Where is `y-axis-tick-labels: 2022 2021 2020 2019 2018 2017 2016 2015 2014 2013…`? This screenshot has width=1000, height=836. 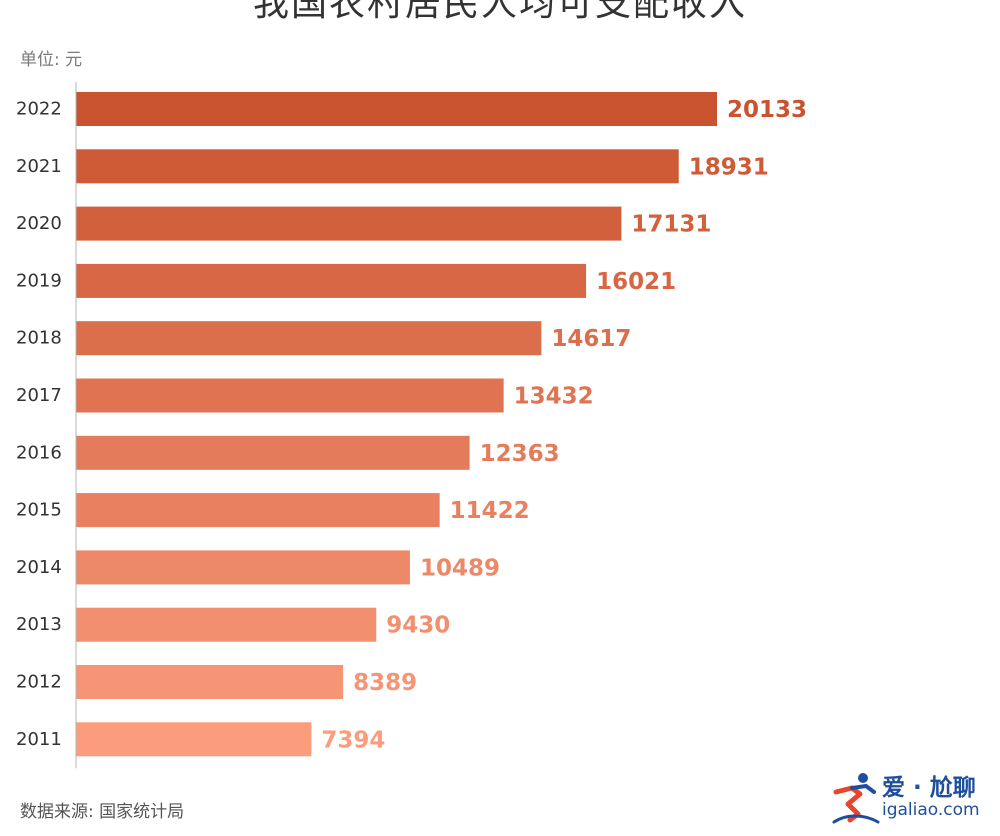
y-axis-tick-labels: 2022 2021 2020 2019 2018 2017 2016 2015 2014 2013… is located at coordinates (39, 424).